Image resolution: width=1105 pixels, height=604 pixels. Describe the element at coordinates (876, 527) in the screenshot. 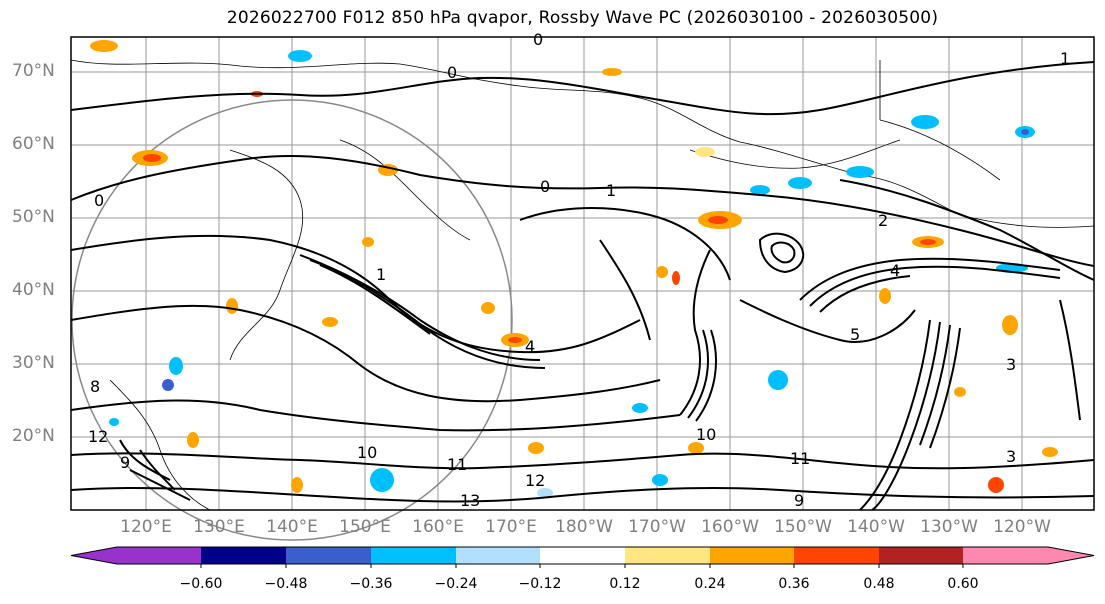

I see `lon-label-140w: 140°W` at that location.